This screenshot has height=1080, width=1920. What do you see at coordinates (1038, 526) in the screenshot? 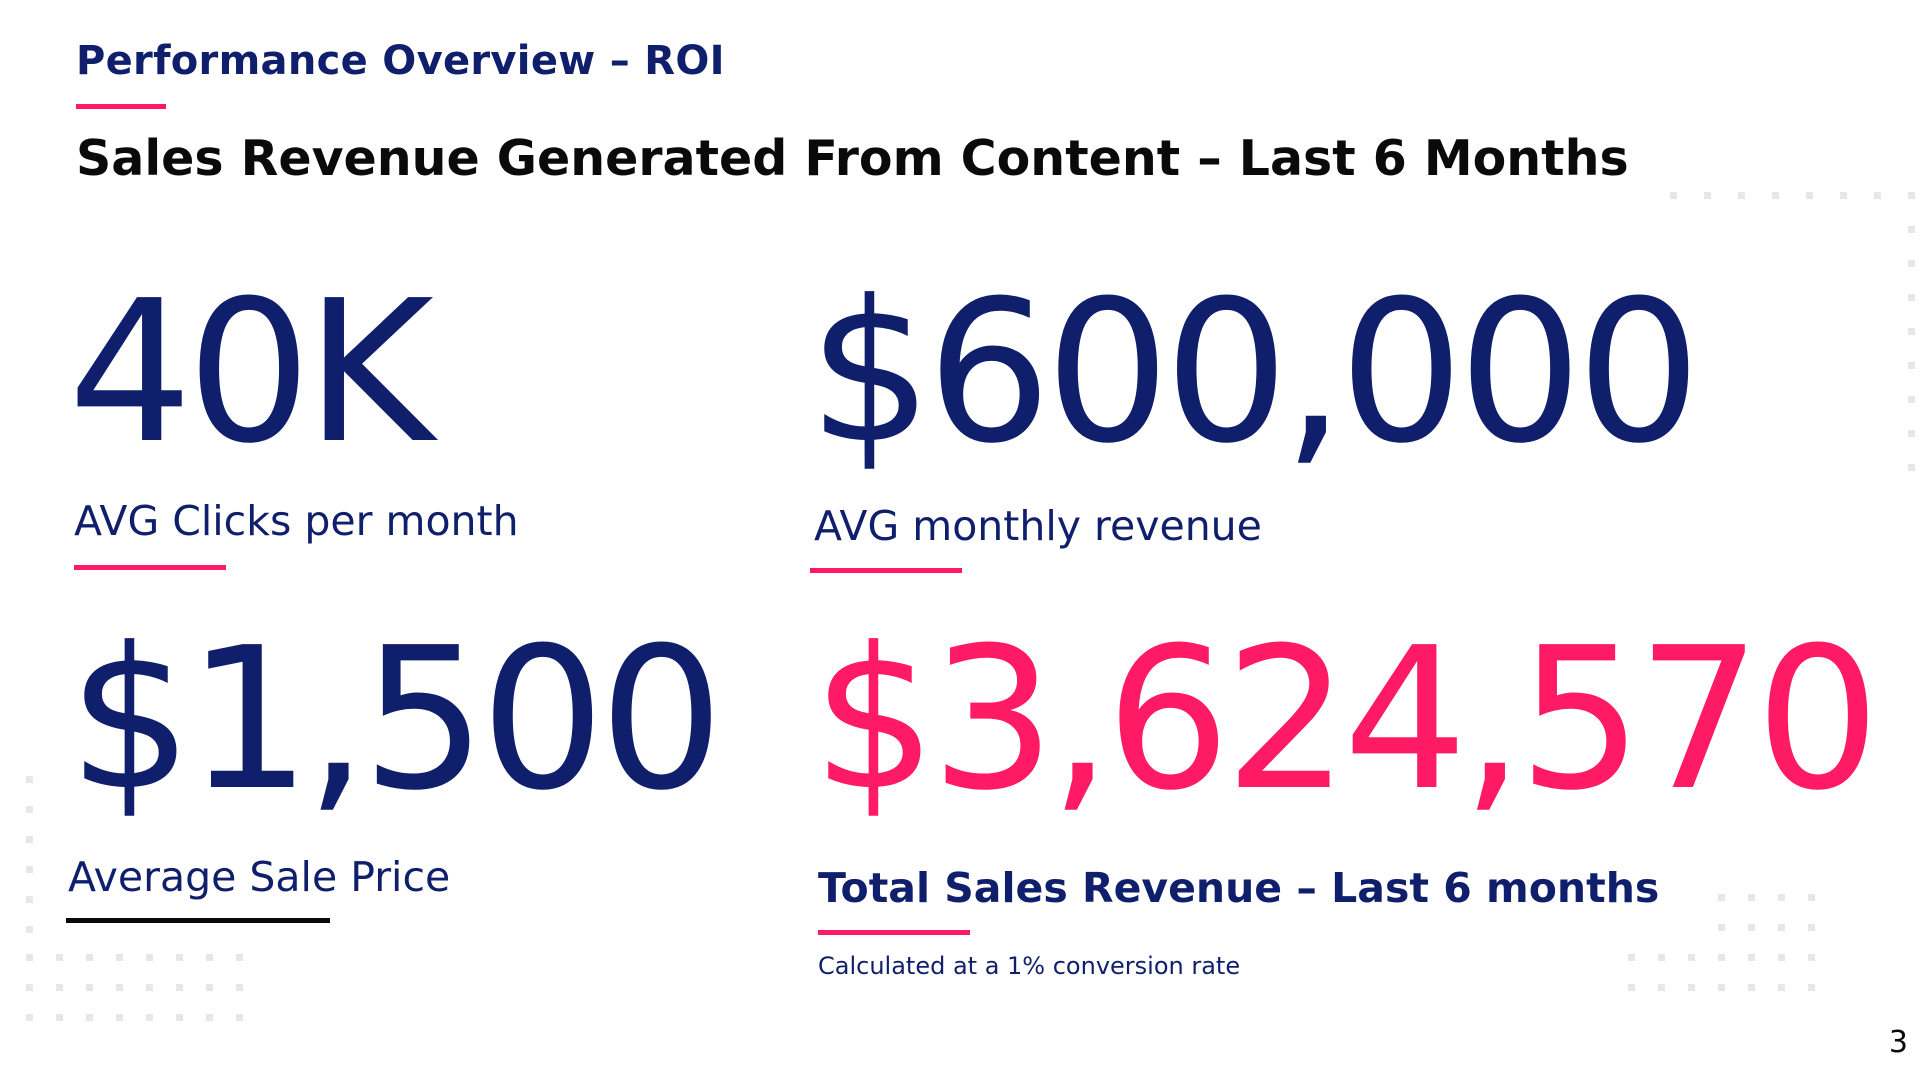
I see `monthly-revenue-label: AVG monthly revenue` at bounding box center [1038, 526].